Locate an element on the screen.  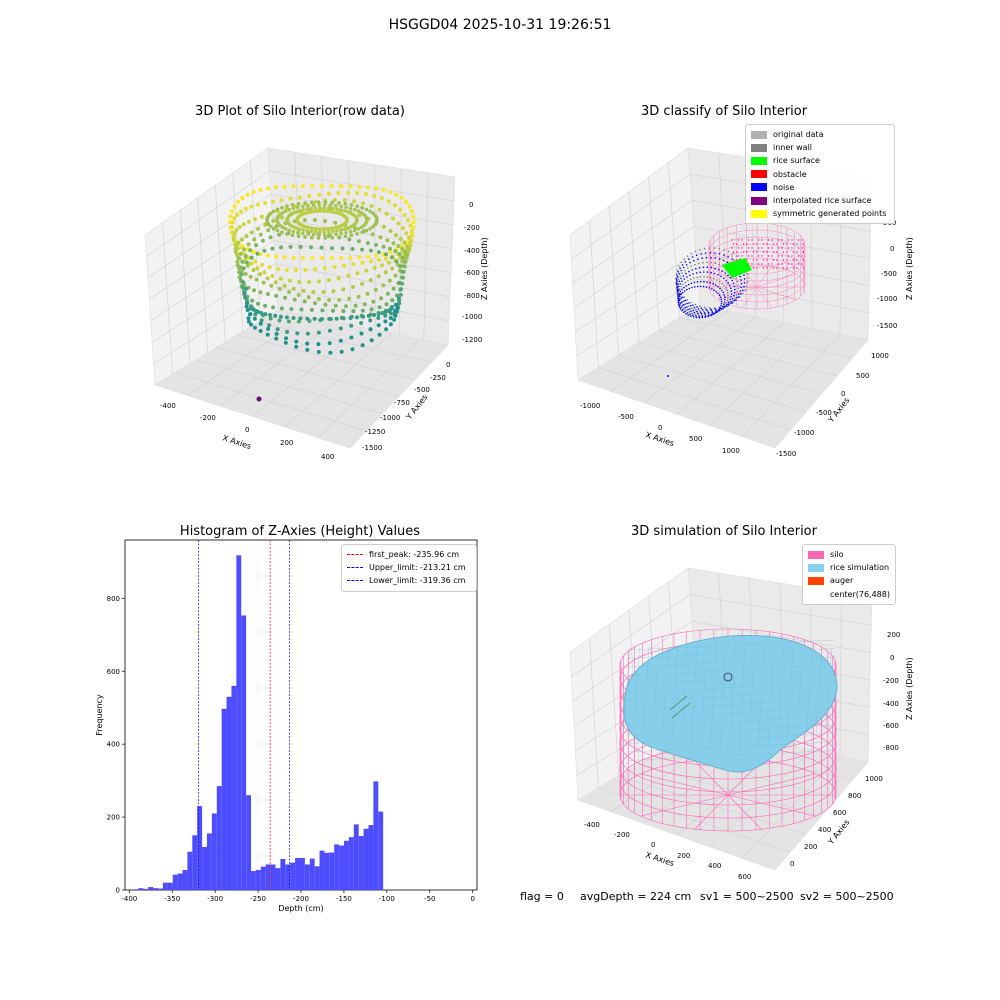
plot2-xtick-1: -500 is located at coordinates (626, 417).